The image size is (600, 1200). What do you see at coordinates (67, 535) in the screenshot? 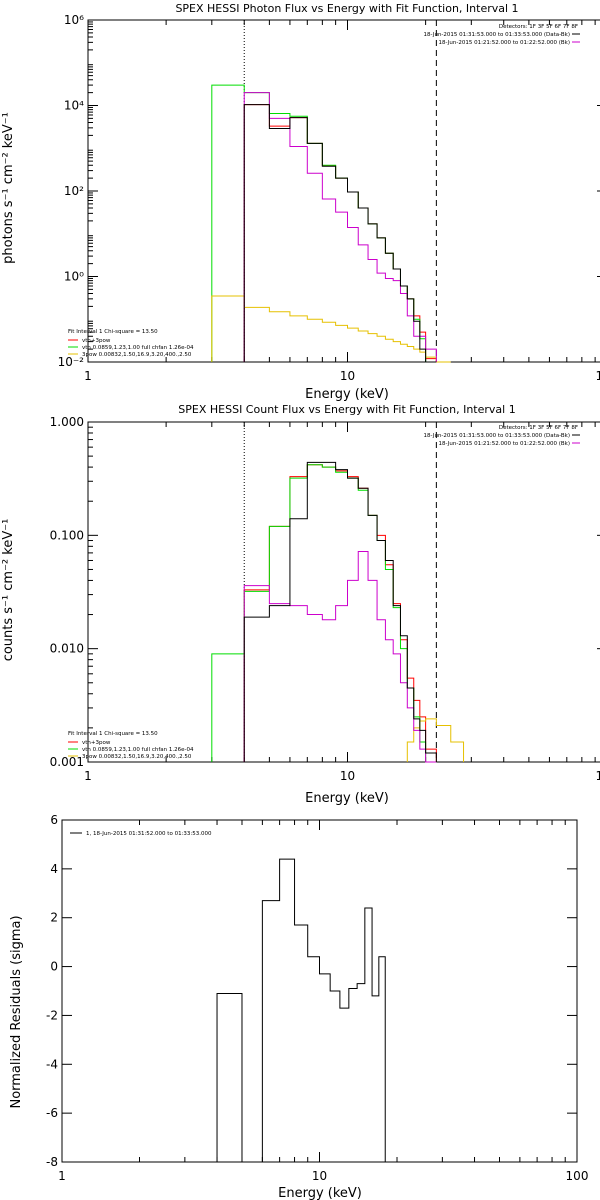
I see `panel2-ytick-label: 0.100` at bounding box center [67, 535].